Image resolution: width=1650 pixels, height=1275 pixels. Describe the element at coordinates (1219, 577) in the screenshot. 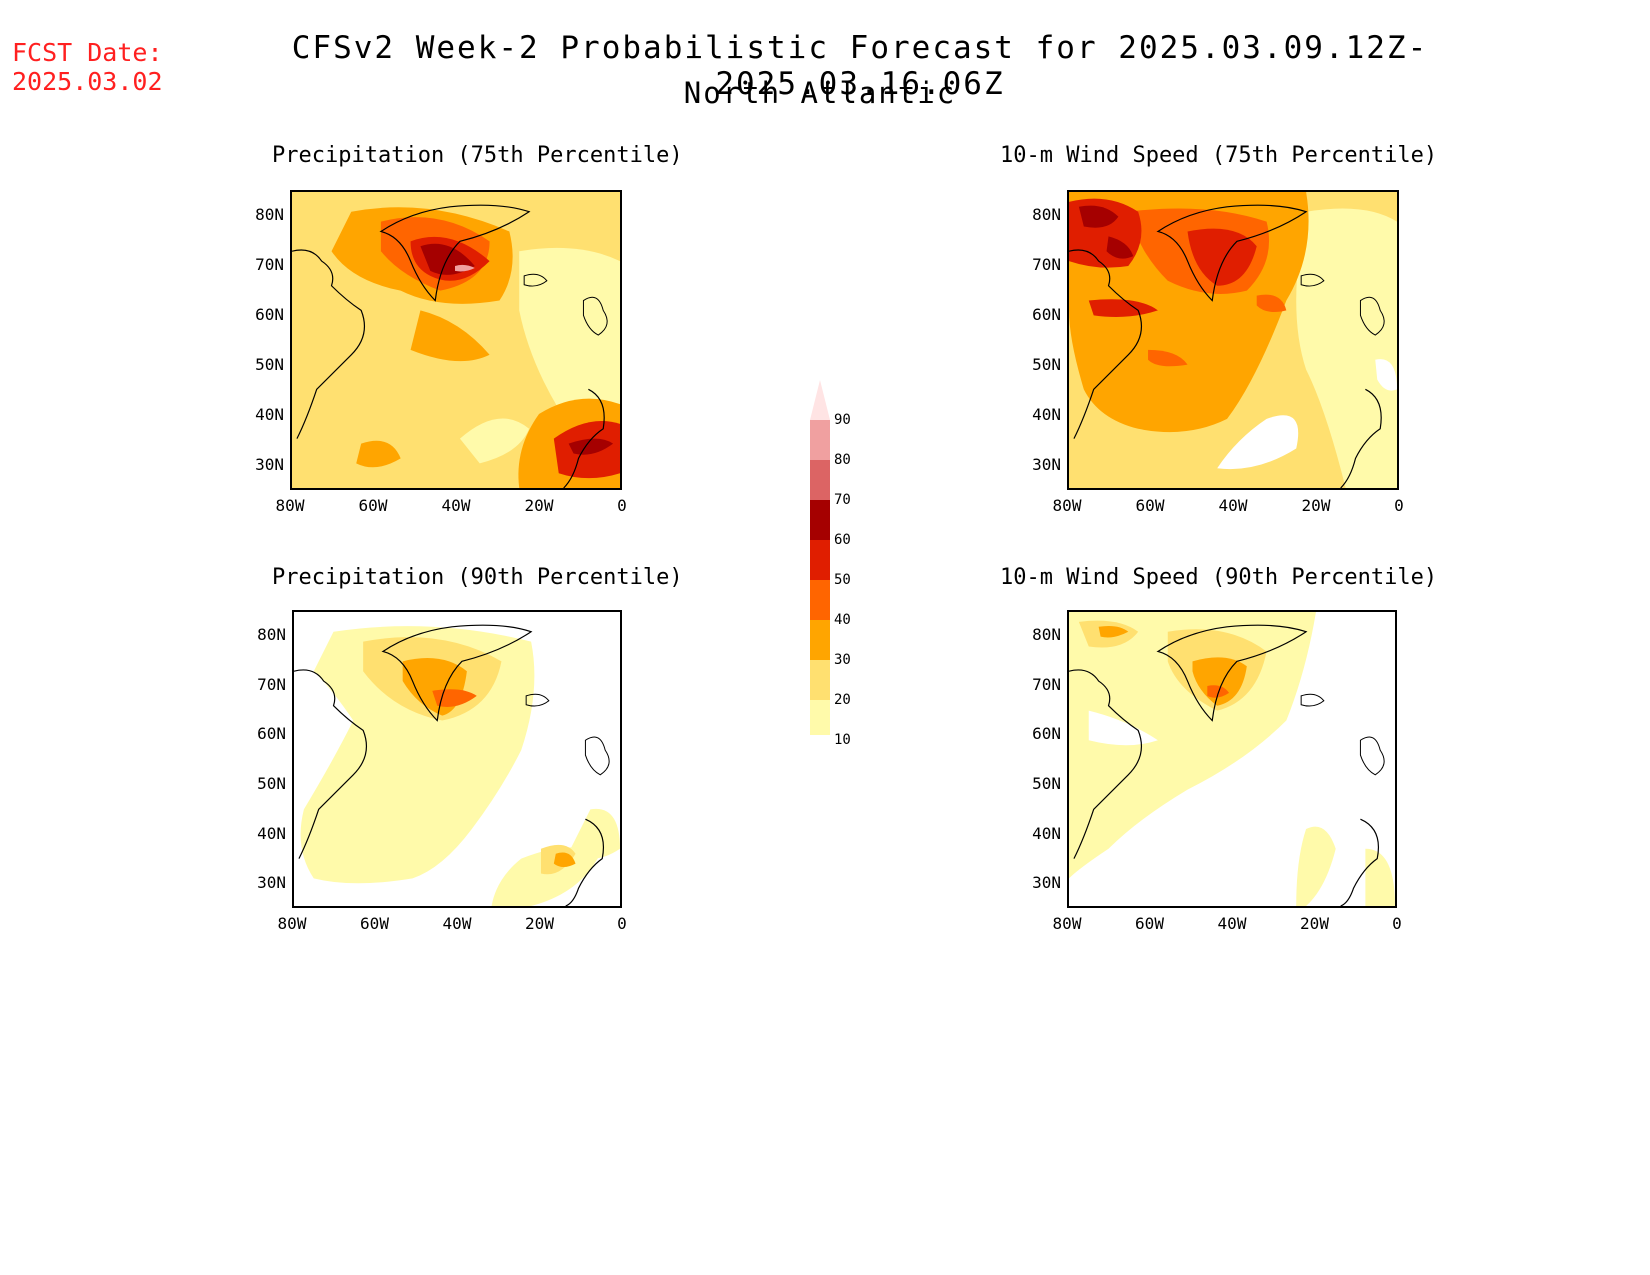

I see `panel-title: 10-m Wind Speed (90th Percentile)` at that location.